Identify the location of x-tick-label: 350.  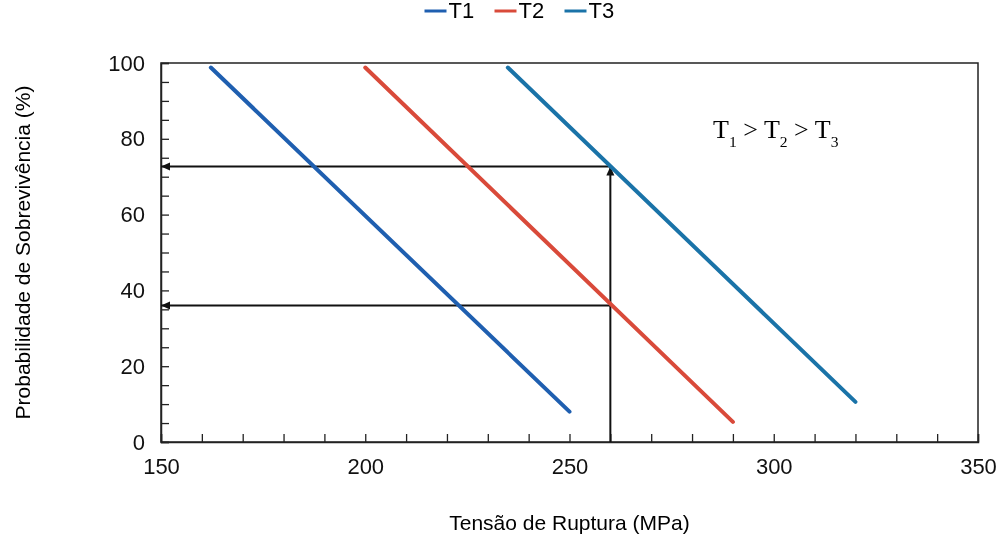
(978, 466).